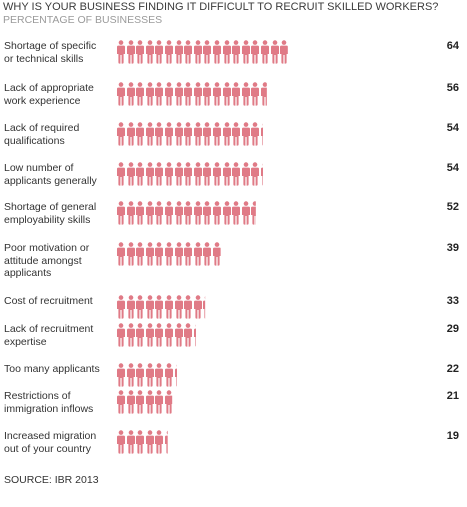  Describe the element at coordinates (49, 402) in the screenshot. I see `category-label: Restrictions of immigration inflows` at that location.